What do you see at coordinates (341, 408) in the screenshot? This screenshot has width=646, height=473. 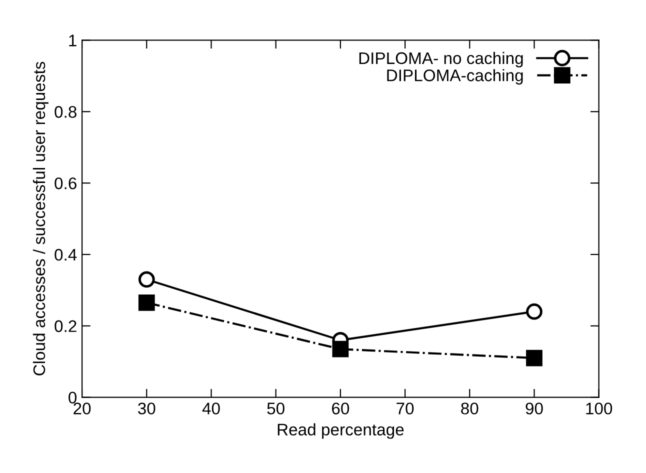 I see `x-tick-label: 60` at bounding box center [341, 408].